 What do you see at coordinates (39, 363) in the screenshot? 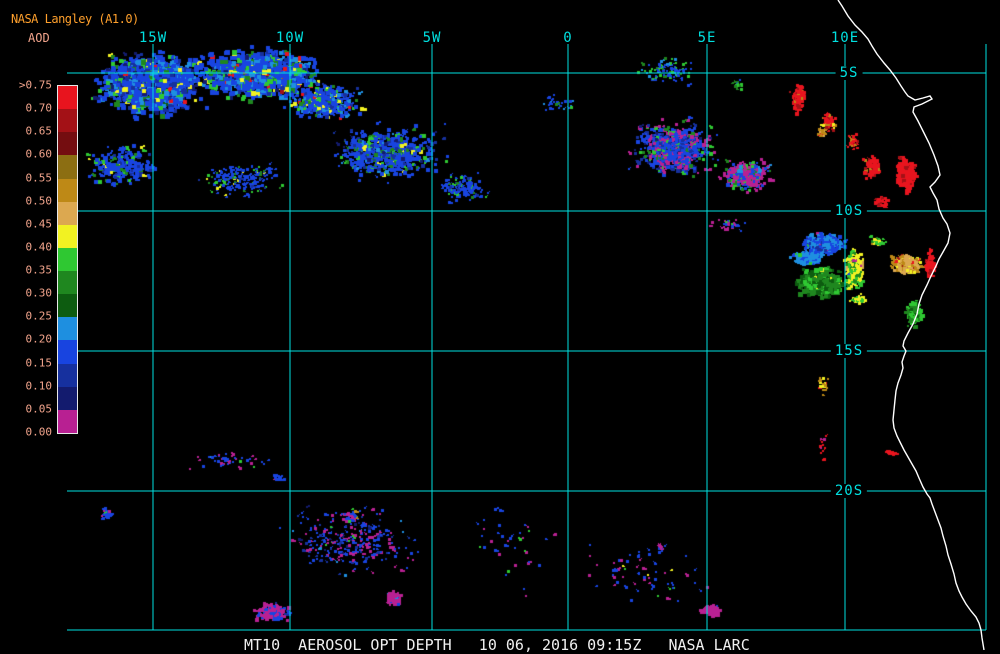
I see `colorbar-tick-label: 0.15` at bounding box center [39, 363].